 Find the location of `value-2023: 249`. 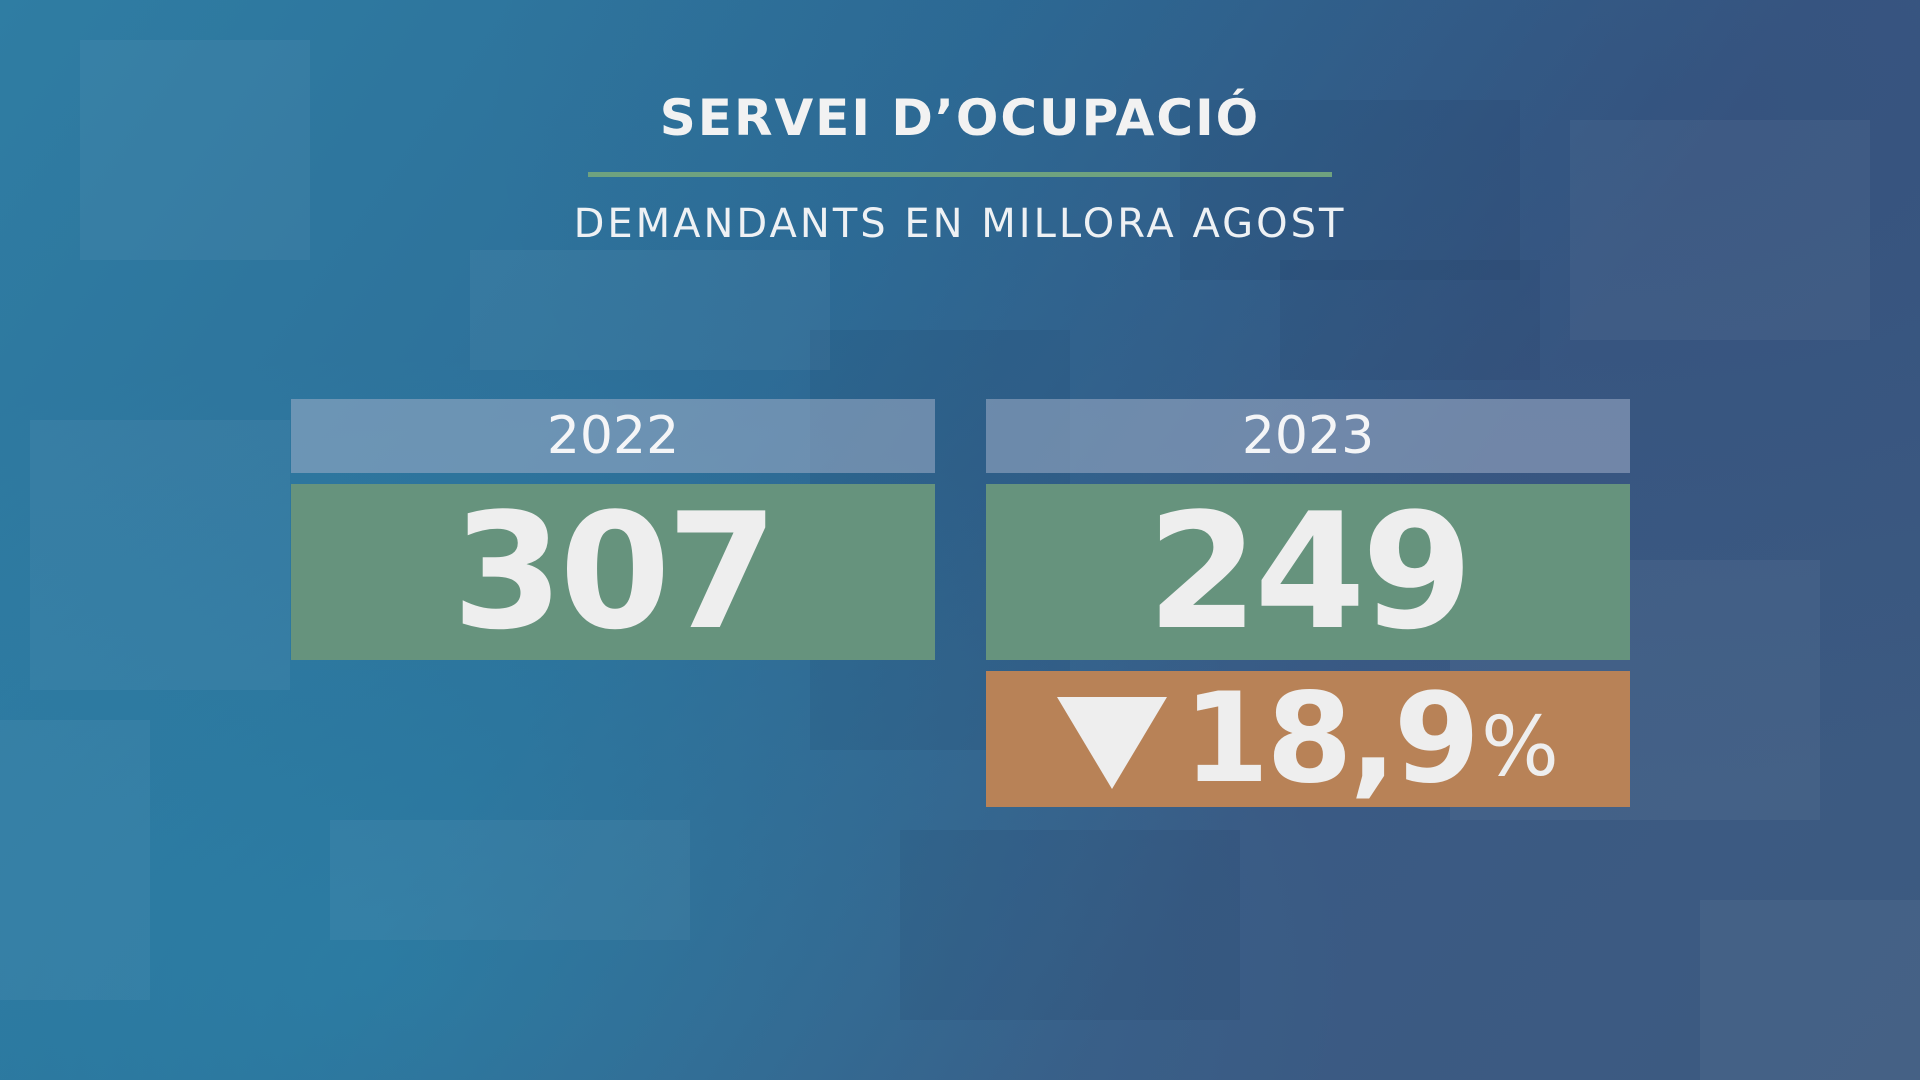

value-2023: 249 is located at coordinates (1308, 572).